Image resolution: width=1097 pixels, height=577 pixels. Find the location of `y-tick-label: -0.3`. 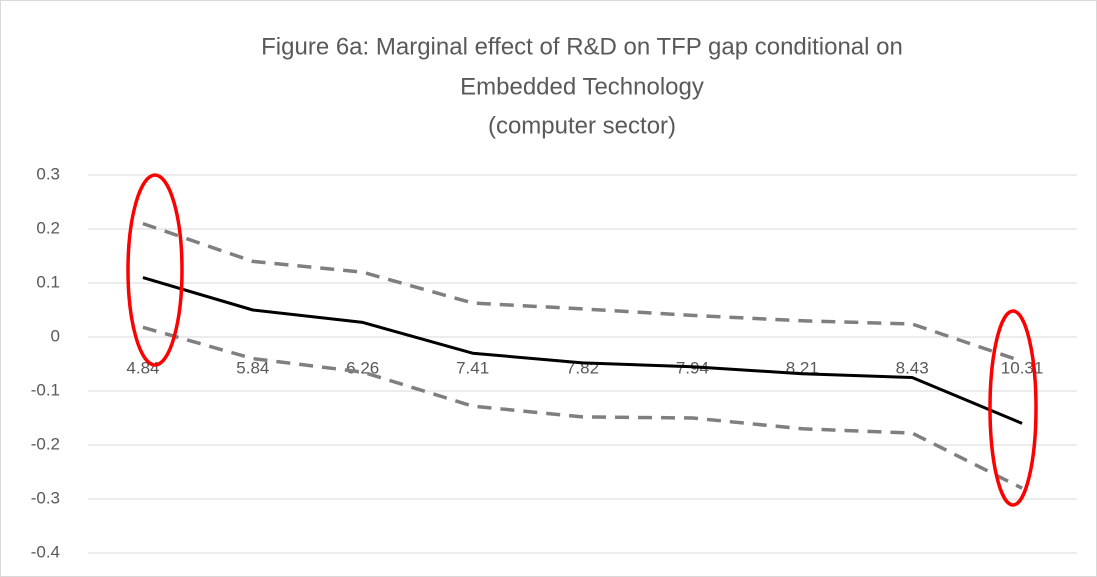

y-tick-label: -0.3 is located at coordinates (45, 497).